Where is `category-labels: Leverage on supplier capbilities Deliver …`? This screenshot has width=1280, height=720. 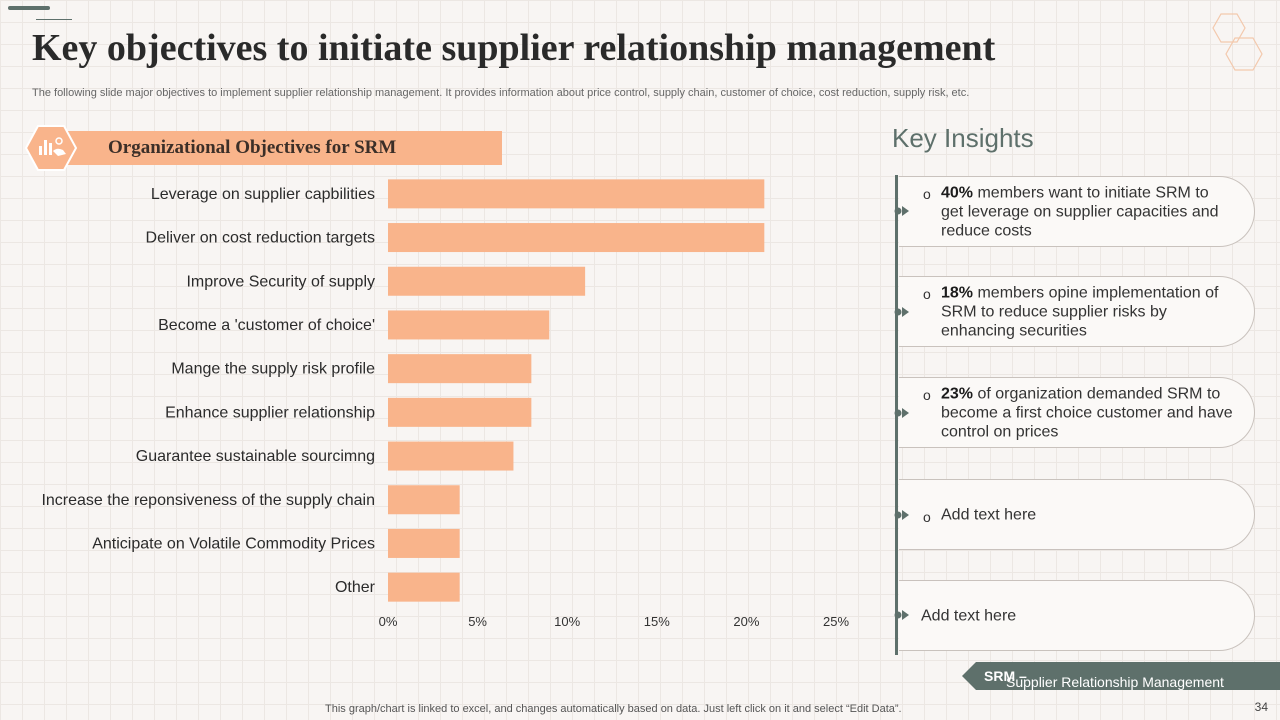 category-labels: Leverage on supplier capbilities Deliver … is located at coordinates (208, 391).